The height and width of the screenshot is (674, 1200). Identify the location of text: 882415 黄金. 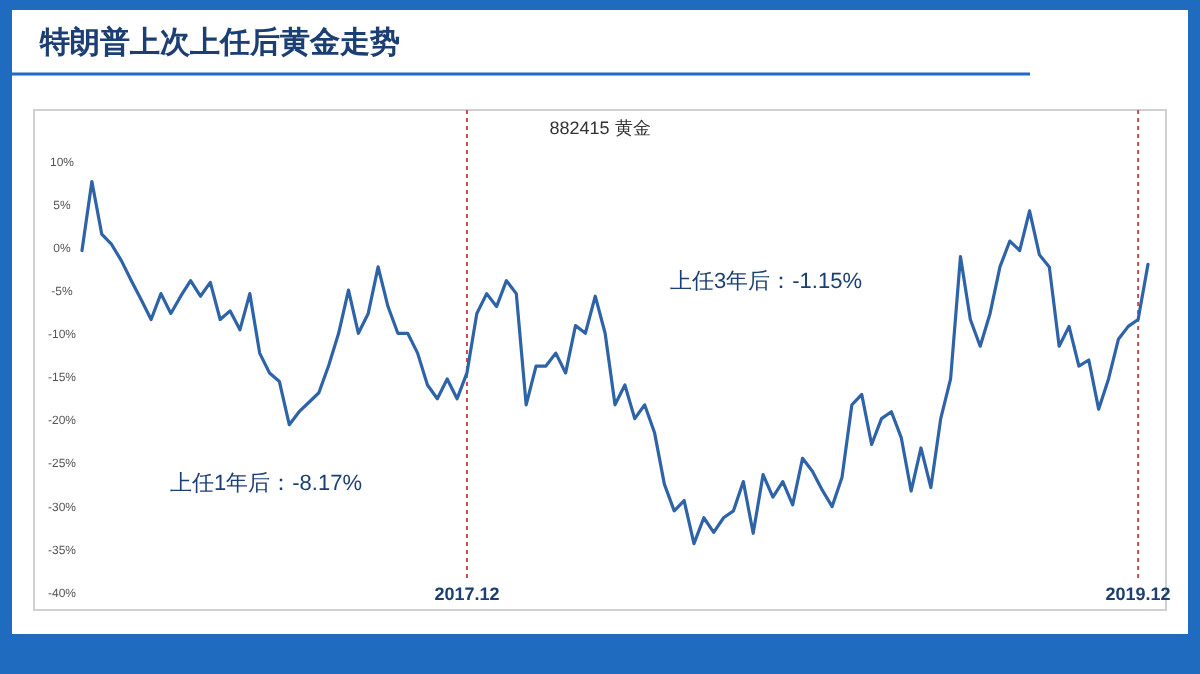
(600, 128).